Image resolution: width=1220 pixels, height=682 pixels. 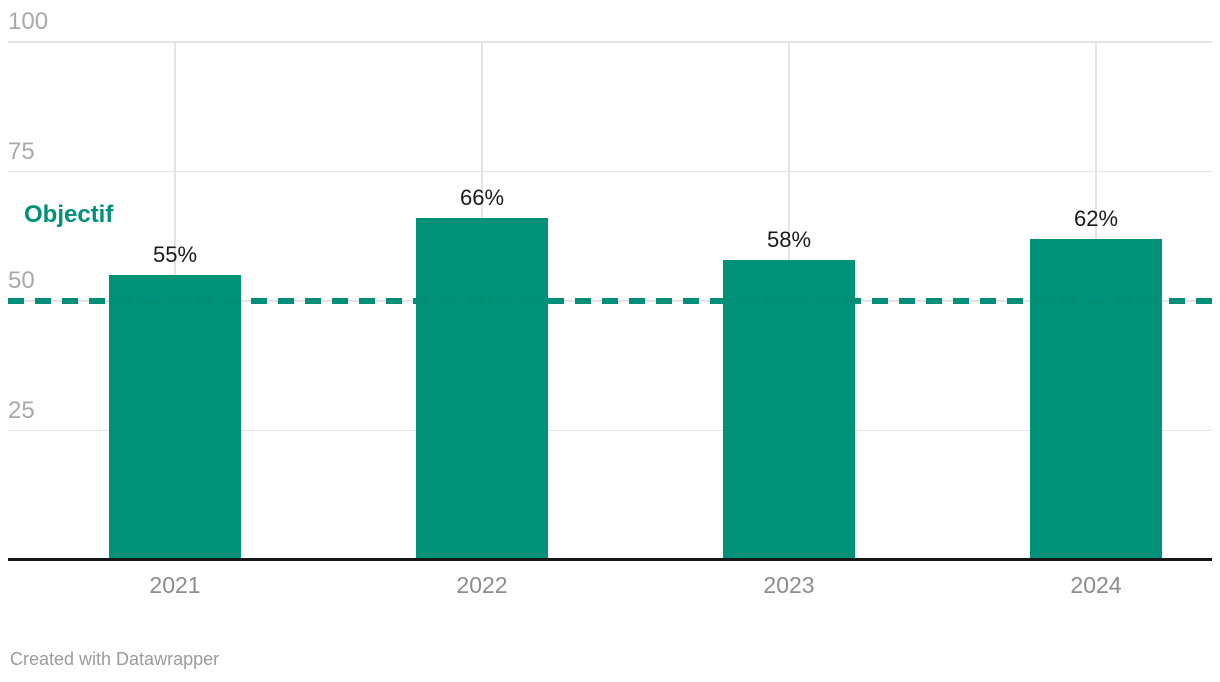 What do you see at coordinates (789, 239) in the screenshot?
I see `bar-value-label: 58%` at bounding box center [789, 239].